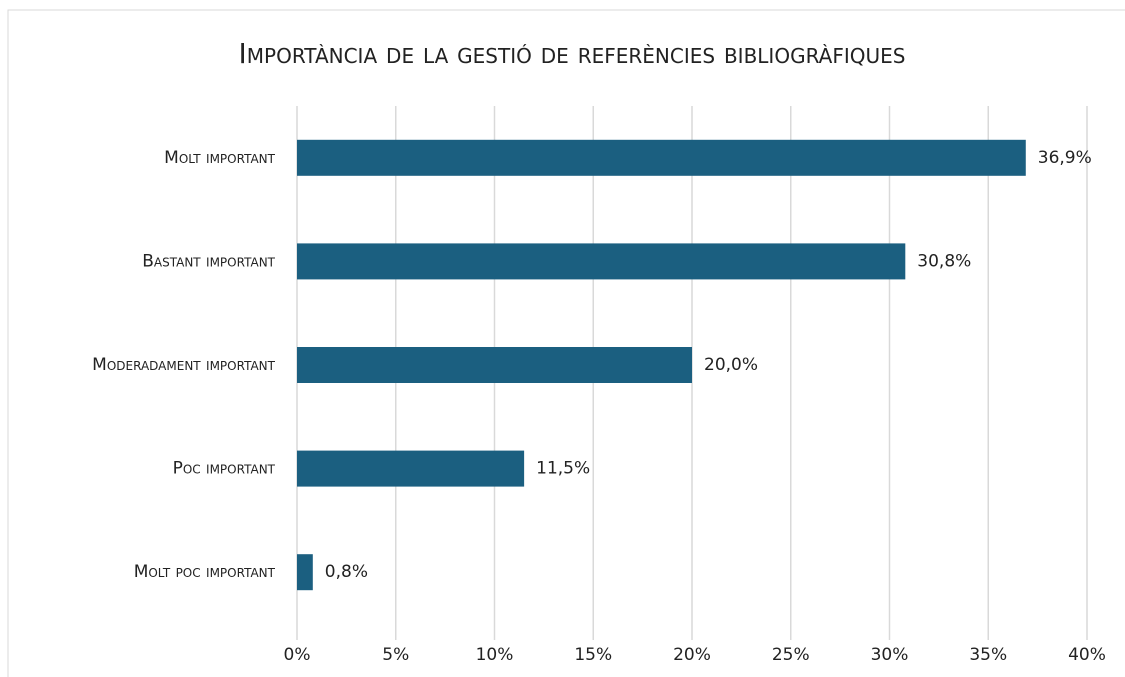 The height and width of the screenshot is (677, 1125). What do you see at coordinates (184, 365) in the screenshot?
I see `y-tick-label: Moderadament important` at bounding box center [184, 365].